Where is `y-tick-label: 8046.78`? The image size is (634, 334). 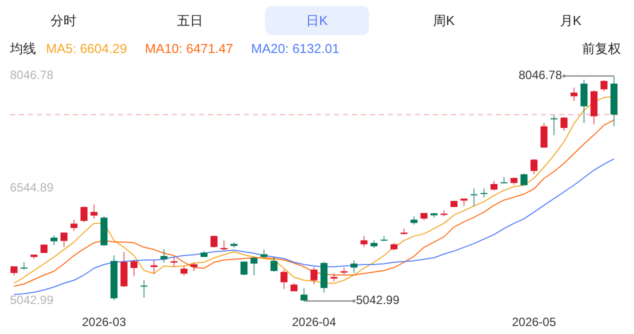
y-tick-label: 8046.78 is located at coordinates (32, 75).